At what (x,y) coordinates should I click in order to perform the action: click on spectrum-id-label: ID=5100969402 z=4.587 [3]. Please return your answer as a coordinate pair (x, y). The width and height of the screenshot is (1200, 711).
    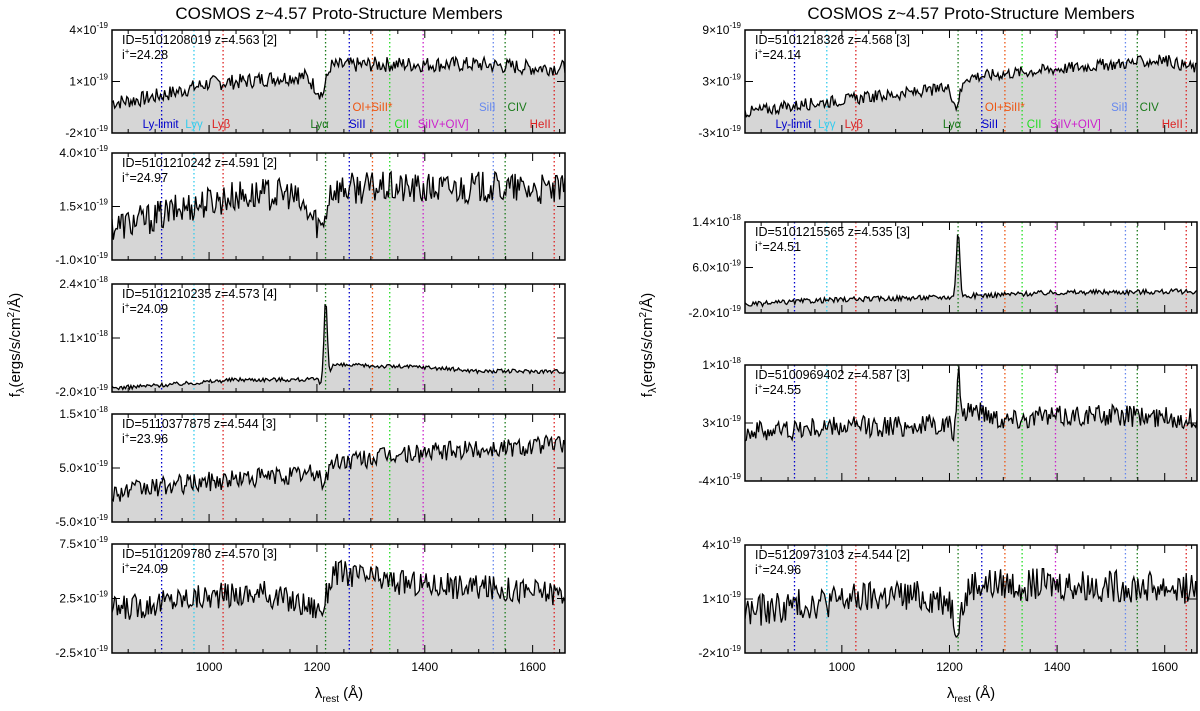
    Looking at the image, I should click on (832, 375).